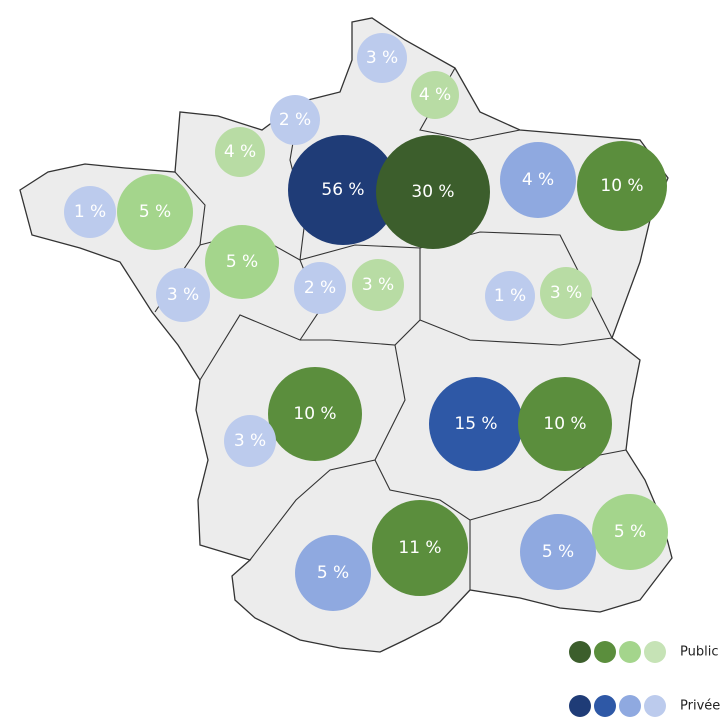 The height and width of the screenshot is (721, 725). Describe the element at coordinates (699, 652) in the screenshot. I see `legend-label: Public` at that location.